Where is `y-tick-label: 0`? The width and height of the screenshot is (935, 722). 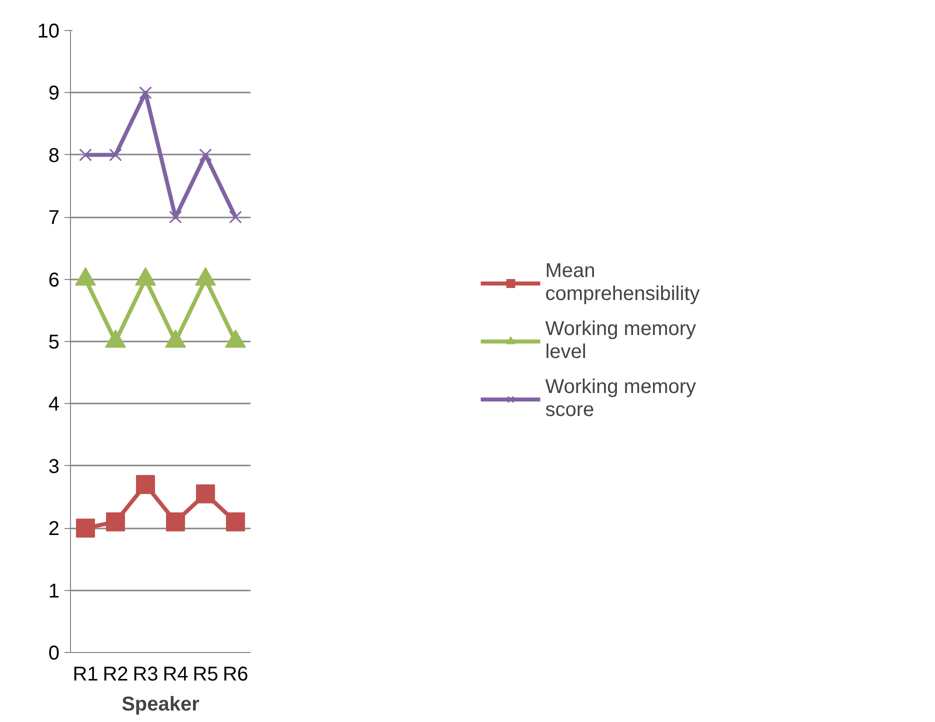 y-tick-label: 0 is located at coordinates (54, 653).